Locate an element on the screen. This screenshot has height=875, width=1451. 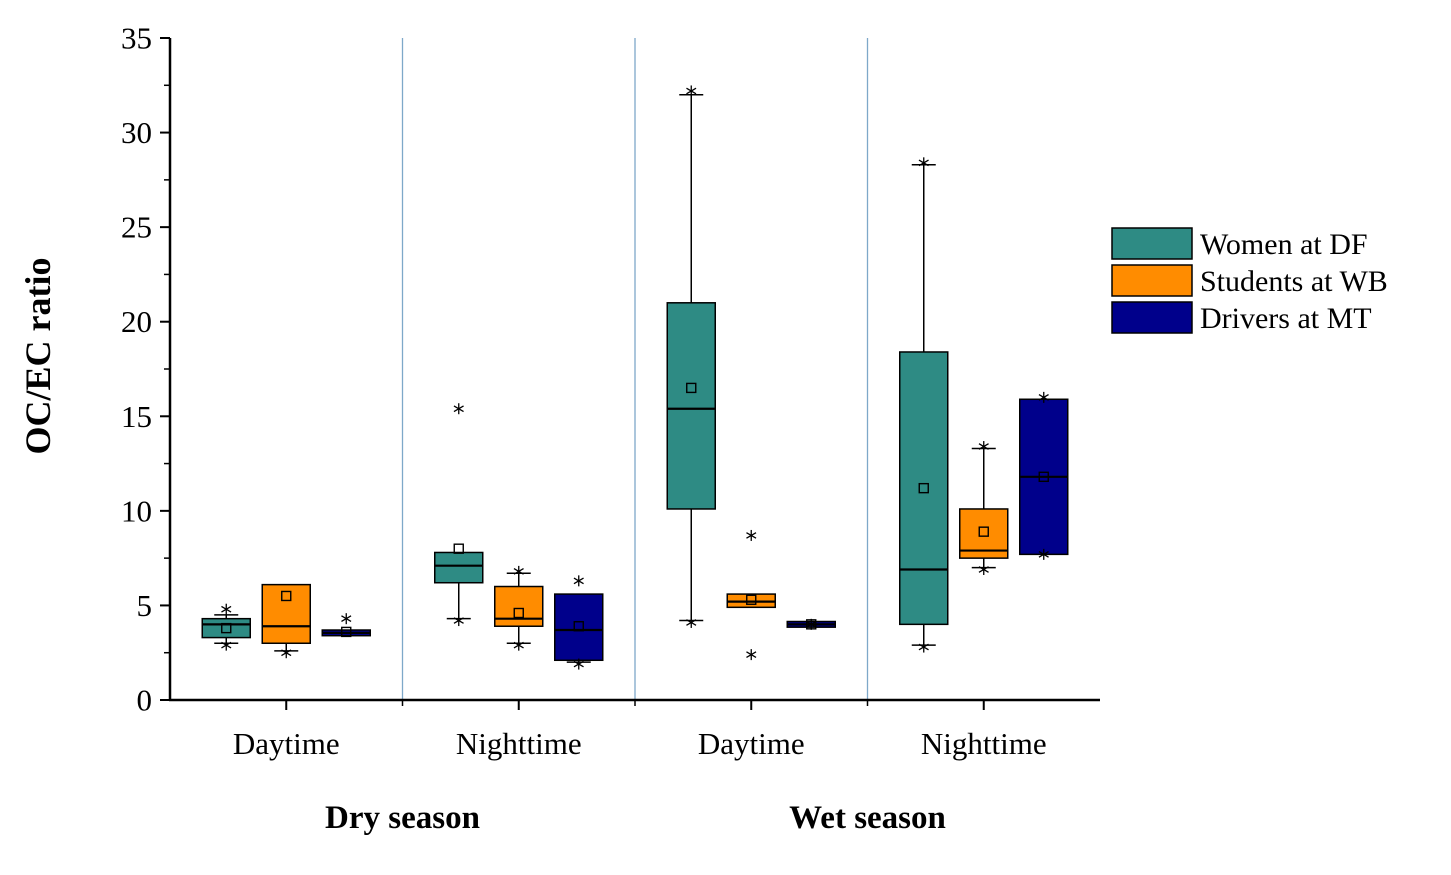
y-tick-label: 30 is located at coordinates (136, 132).